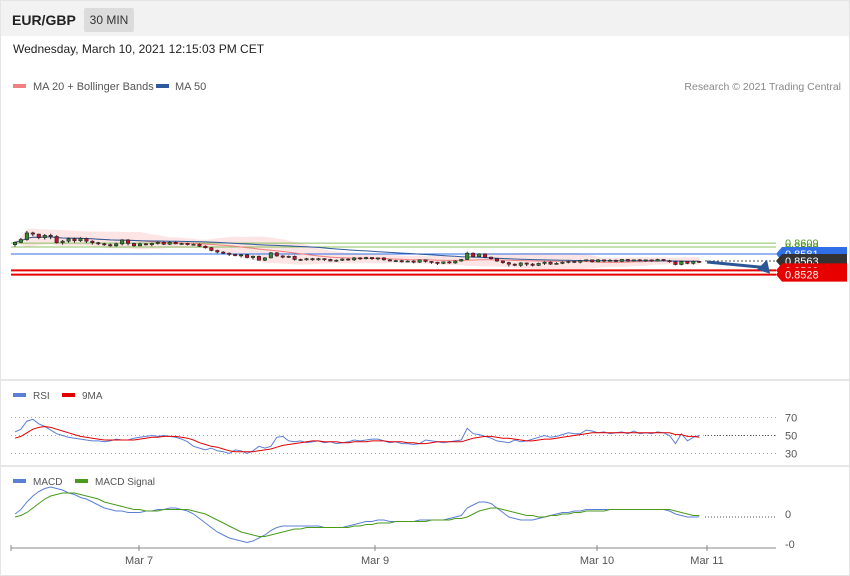 This screenshot has height=576, width=850. I want to click on legend-label: MA 50, so click(190, 87).